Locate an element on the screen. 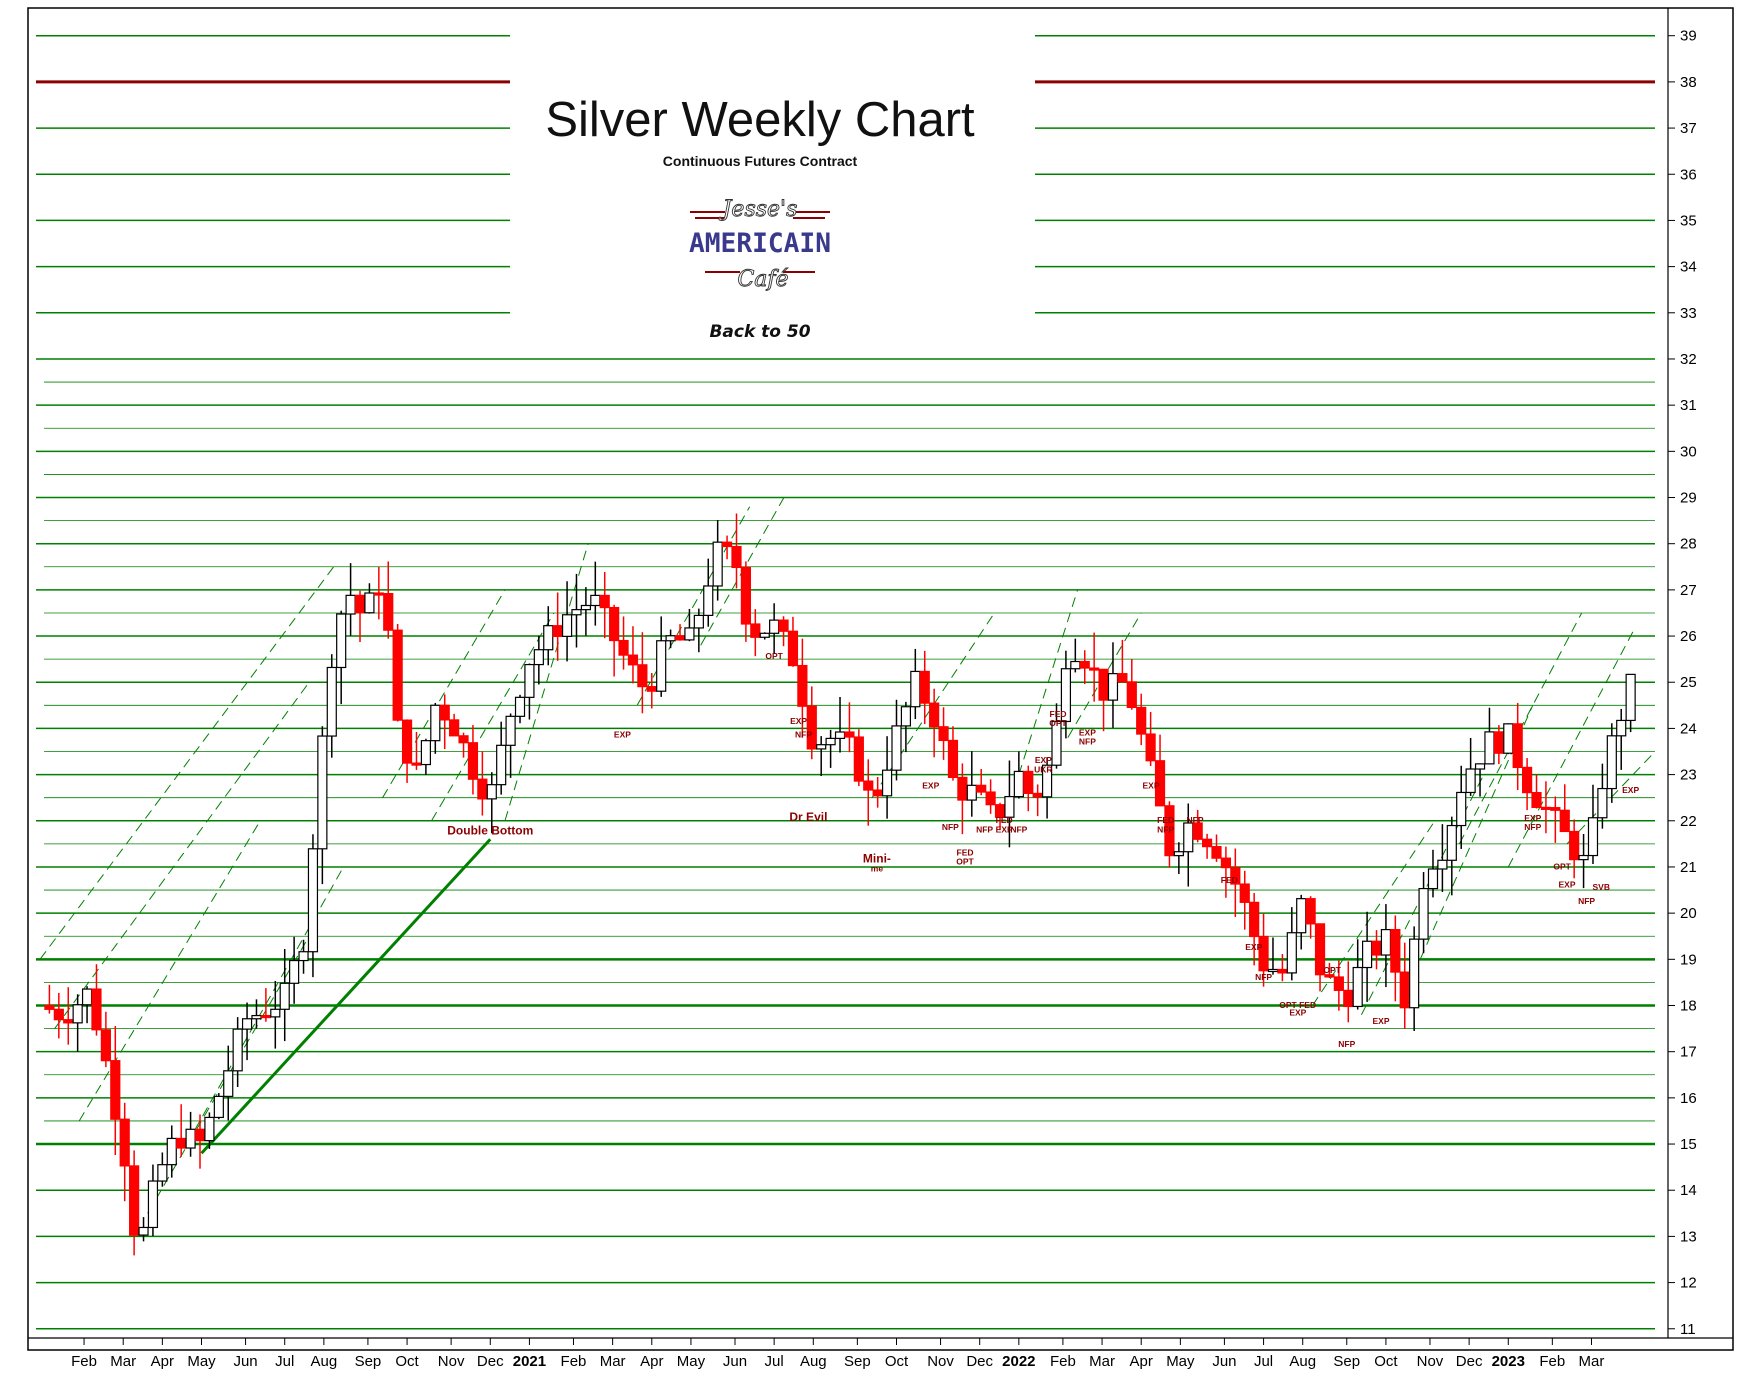 This screenshot has width=1738, height=1374. annotation-label: SVB is located at coordinates (1601, 887).